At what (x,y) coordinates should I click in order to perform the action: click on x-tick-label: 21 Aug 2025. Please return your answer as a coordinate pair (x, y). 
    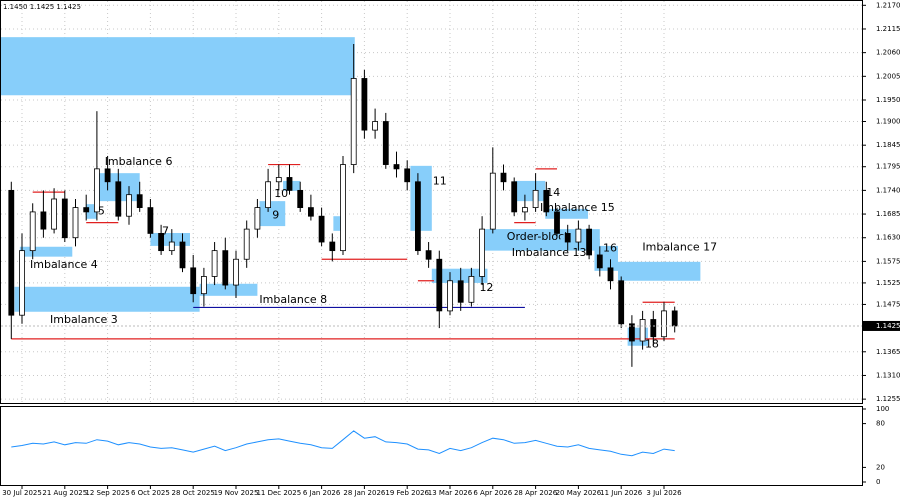
    Looking at the image, I should click on (64, 493).